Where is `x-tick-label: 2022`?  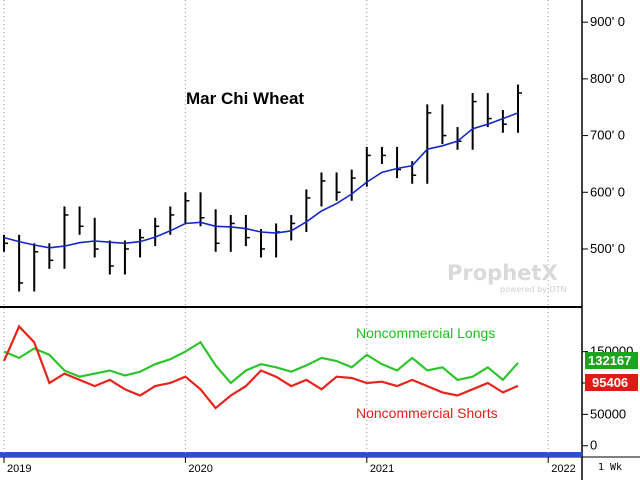
x-tick-label: 2022 is located at coordinates (563, 469).